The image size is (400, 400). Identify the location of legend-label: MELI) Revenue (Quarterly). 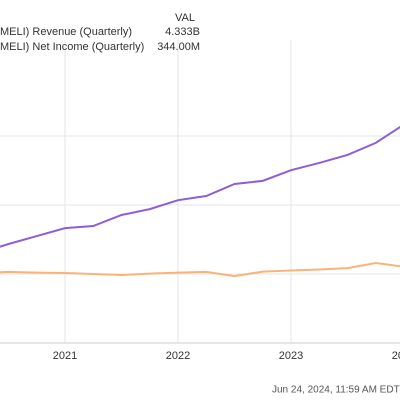
(66, 32).